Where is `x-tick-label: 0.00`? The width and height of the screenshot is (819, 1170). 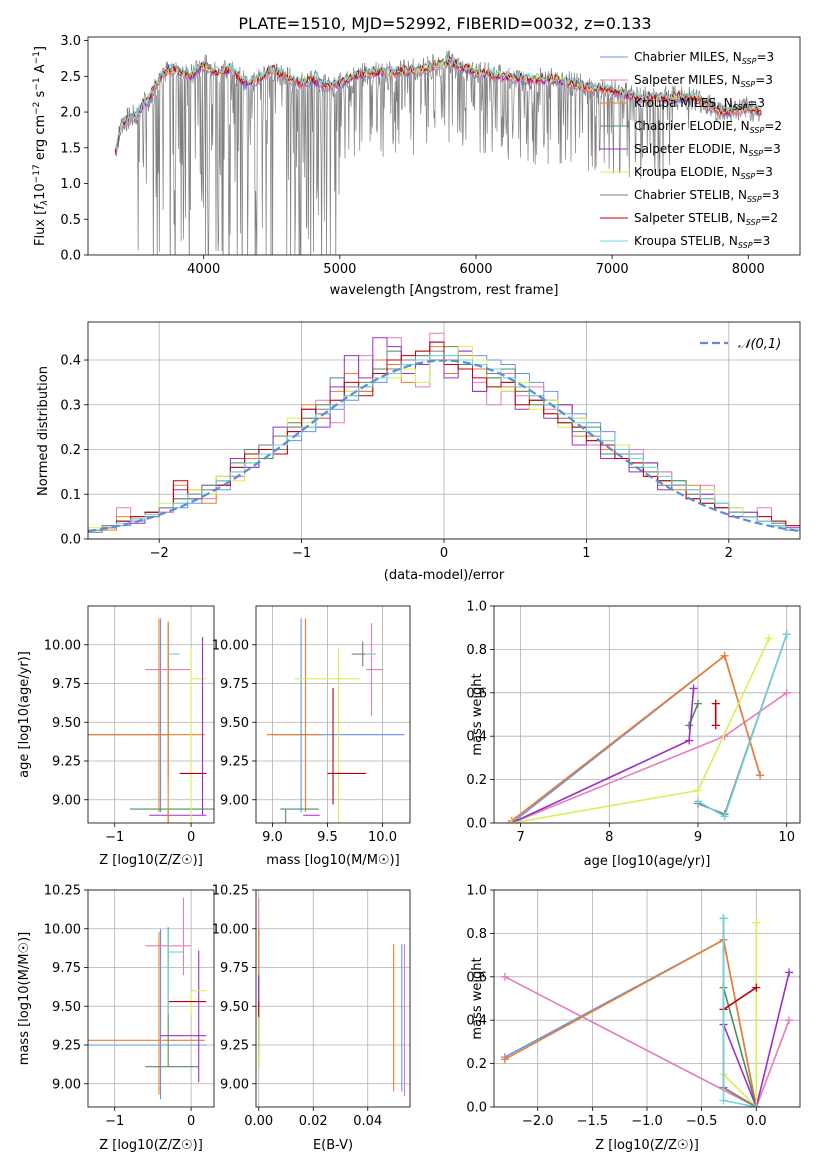
x-tick-label: 0.00 is located at coordinates (258, 1121).